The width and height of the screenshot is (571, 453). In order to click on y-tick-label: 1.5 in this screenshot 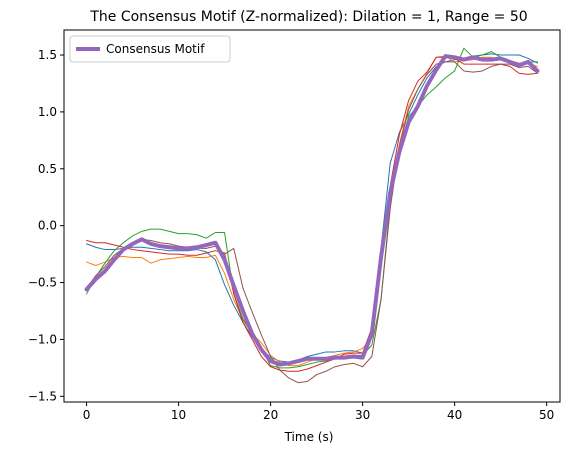, I will do `click(47, 55)`.